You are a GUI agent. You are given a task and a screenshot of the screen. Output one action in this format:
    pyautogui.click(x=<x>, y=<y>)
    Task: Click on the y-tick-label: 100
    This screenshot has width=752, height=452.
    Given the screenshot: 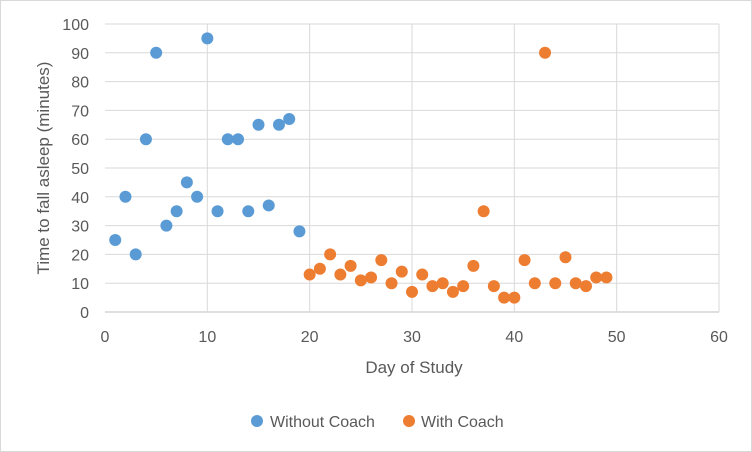 What is the action you would take?
    pyautogui.click(x=75, y=25)
    